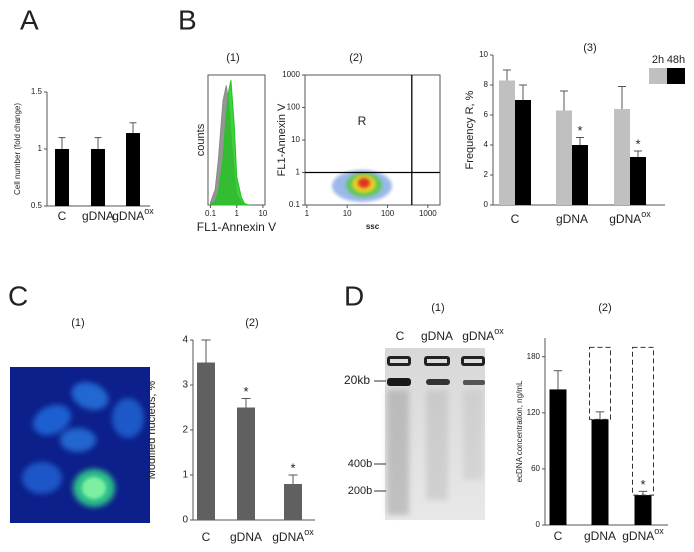 This screenshot has height=552, width=694. I want to click on region-label: R, so click(362, 121).